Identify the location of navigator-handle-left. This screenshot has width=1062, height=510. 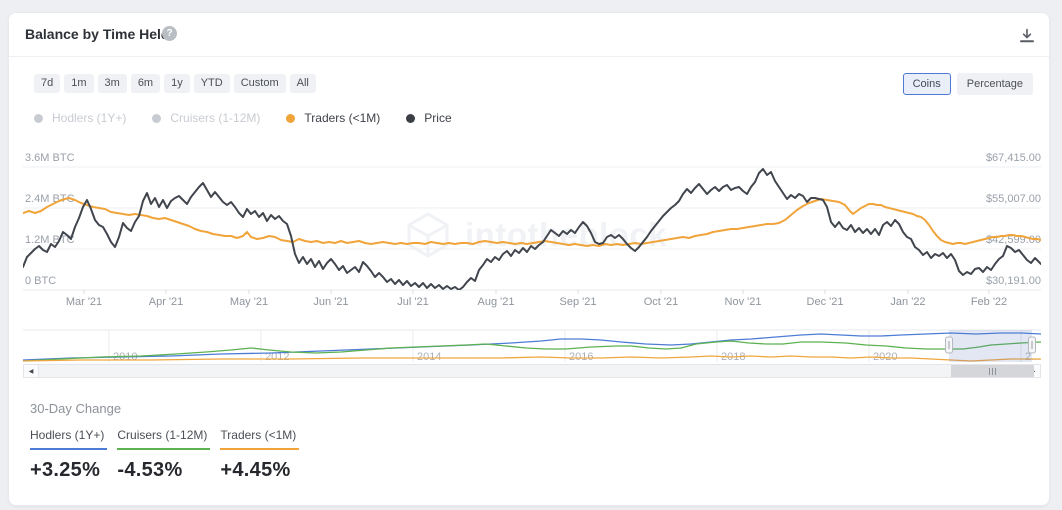
(949, 345).